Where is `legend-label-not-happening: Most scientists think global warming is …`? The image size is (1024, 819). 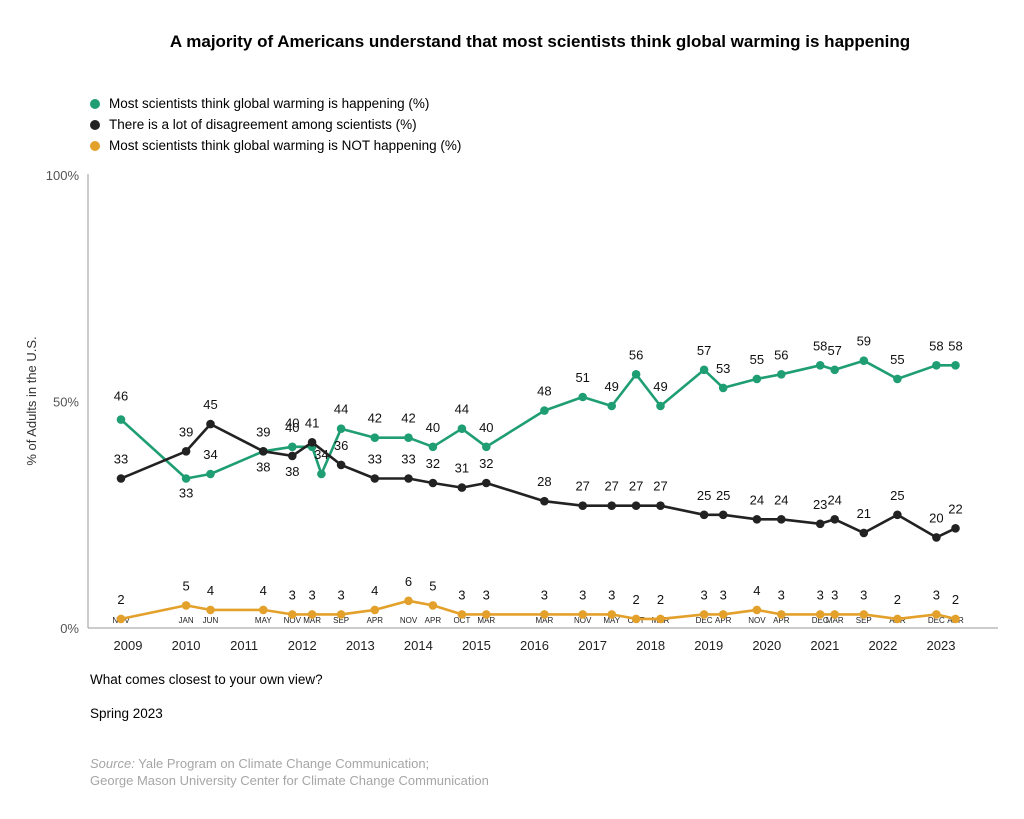 legend-label-not-happening: Most scientists think global warming is … is located at coordinates (285, 145).